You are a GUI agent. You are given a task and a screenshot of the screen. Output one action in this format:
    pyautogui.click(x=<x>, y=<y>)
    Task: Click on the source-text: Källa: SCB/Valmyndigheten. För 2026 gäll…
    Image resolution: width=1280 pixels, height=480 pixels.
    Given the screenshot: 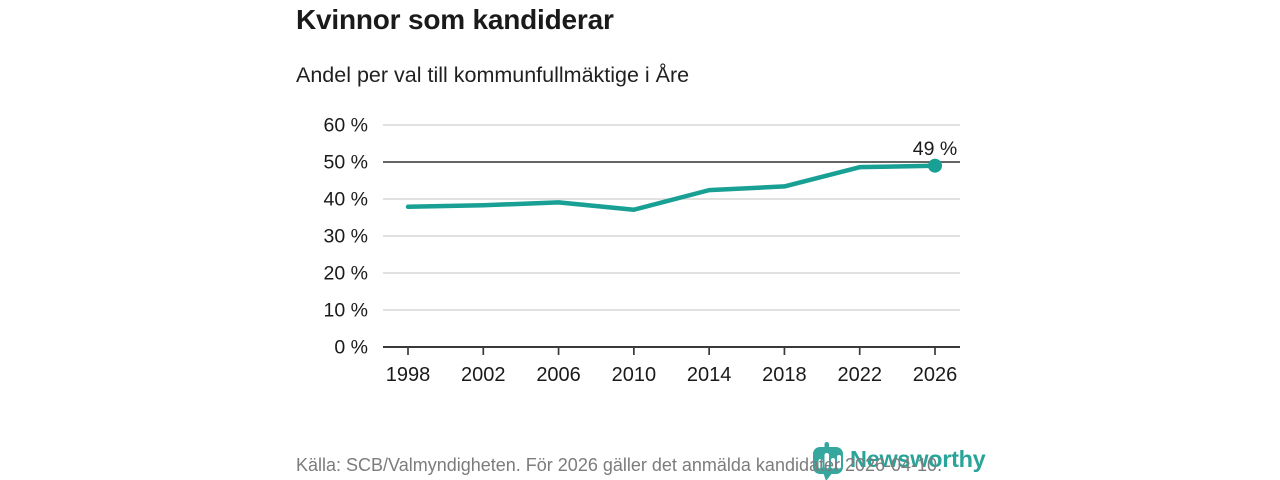 What is the action you would take?
    pyautogui.click(x=619, y=465)
    